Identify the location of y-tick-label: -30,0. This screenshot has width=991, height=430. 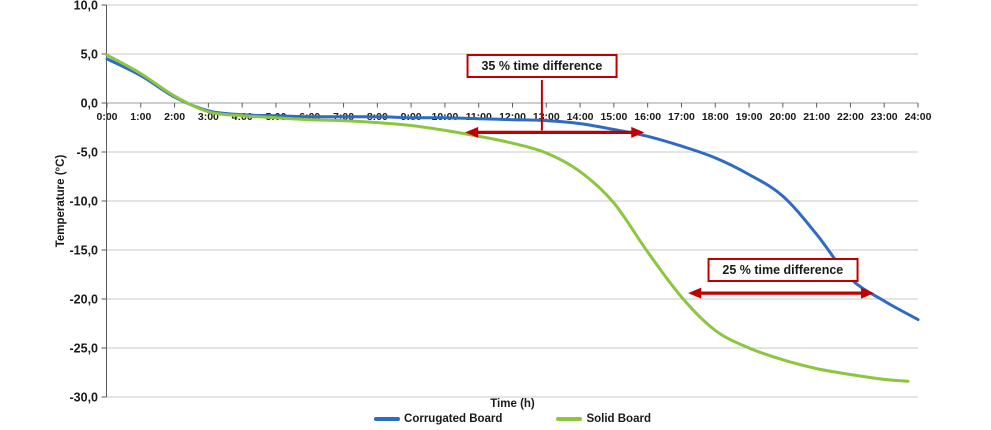
(84, 398).